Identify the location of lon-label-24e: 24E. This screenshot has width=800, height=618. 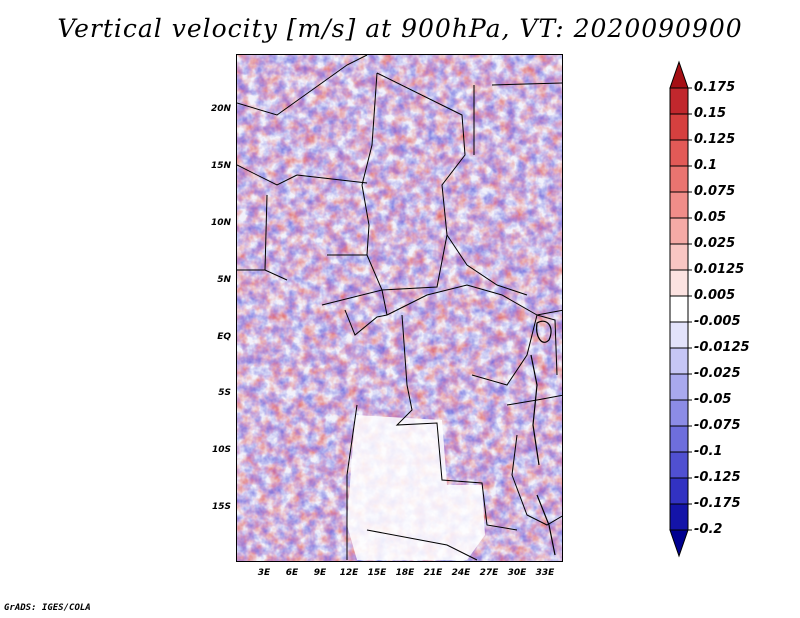
(461, 573).